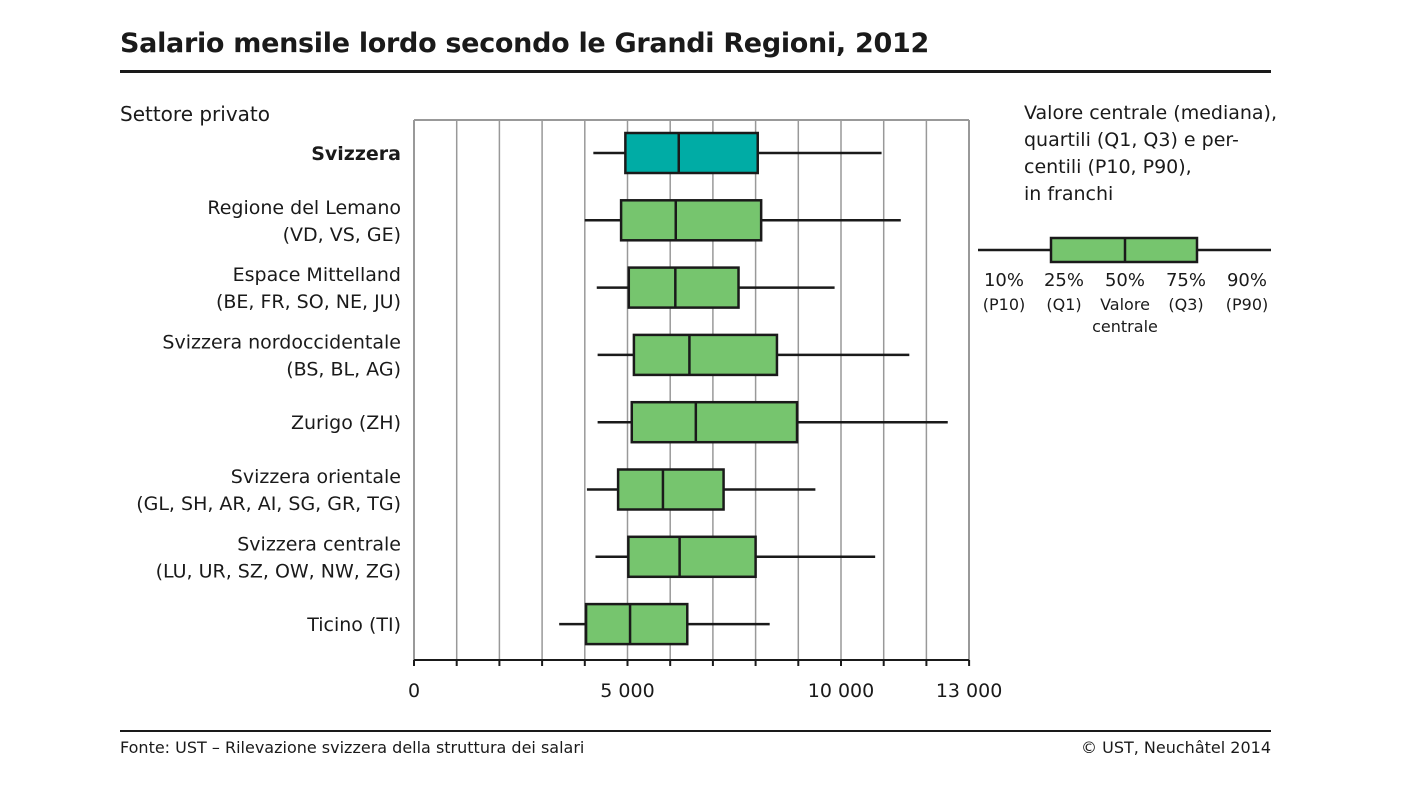  I want to click on category-label: Svizzera orientale, so click(316, 477).